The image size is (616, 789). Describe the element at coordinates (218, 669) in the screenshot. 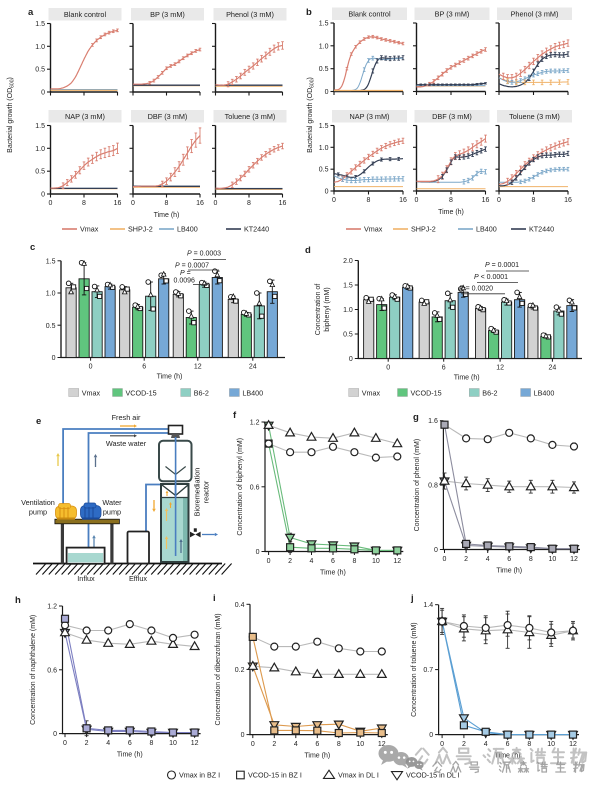

I see `svg-text:Concentration of dibenzofuran: Concentration of dibenzofuran (mM)` at that location.